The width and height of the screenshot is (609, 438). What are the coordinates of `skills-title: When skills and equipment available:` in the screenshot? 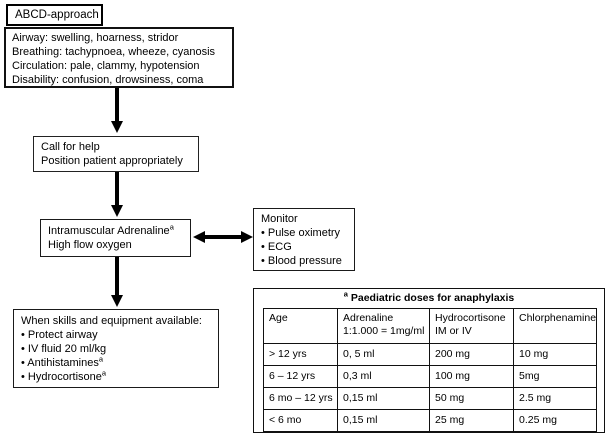 It's located at (111, 321).